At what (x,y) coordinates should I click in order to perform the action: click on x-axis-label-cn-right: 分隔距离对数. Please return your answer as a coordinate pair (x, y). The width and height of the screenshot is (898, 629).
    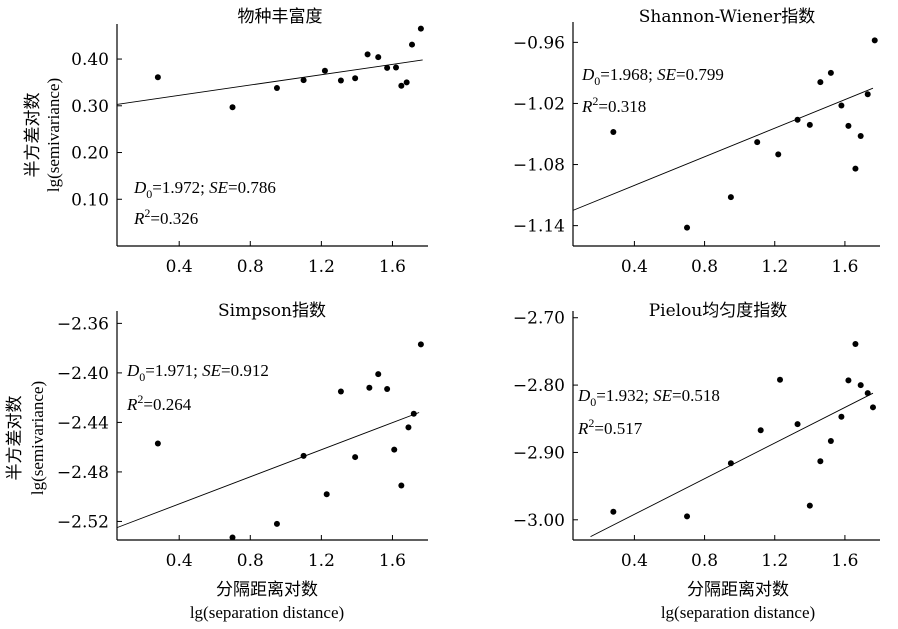
    Looking at the image, I should click on (738, 589).